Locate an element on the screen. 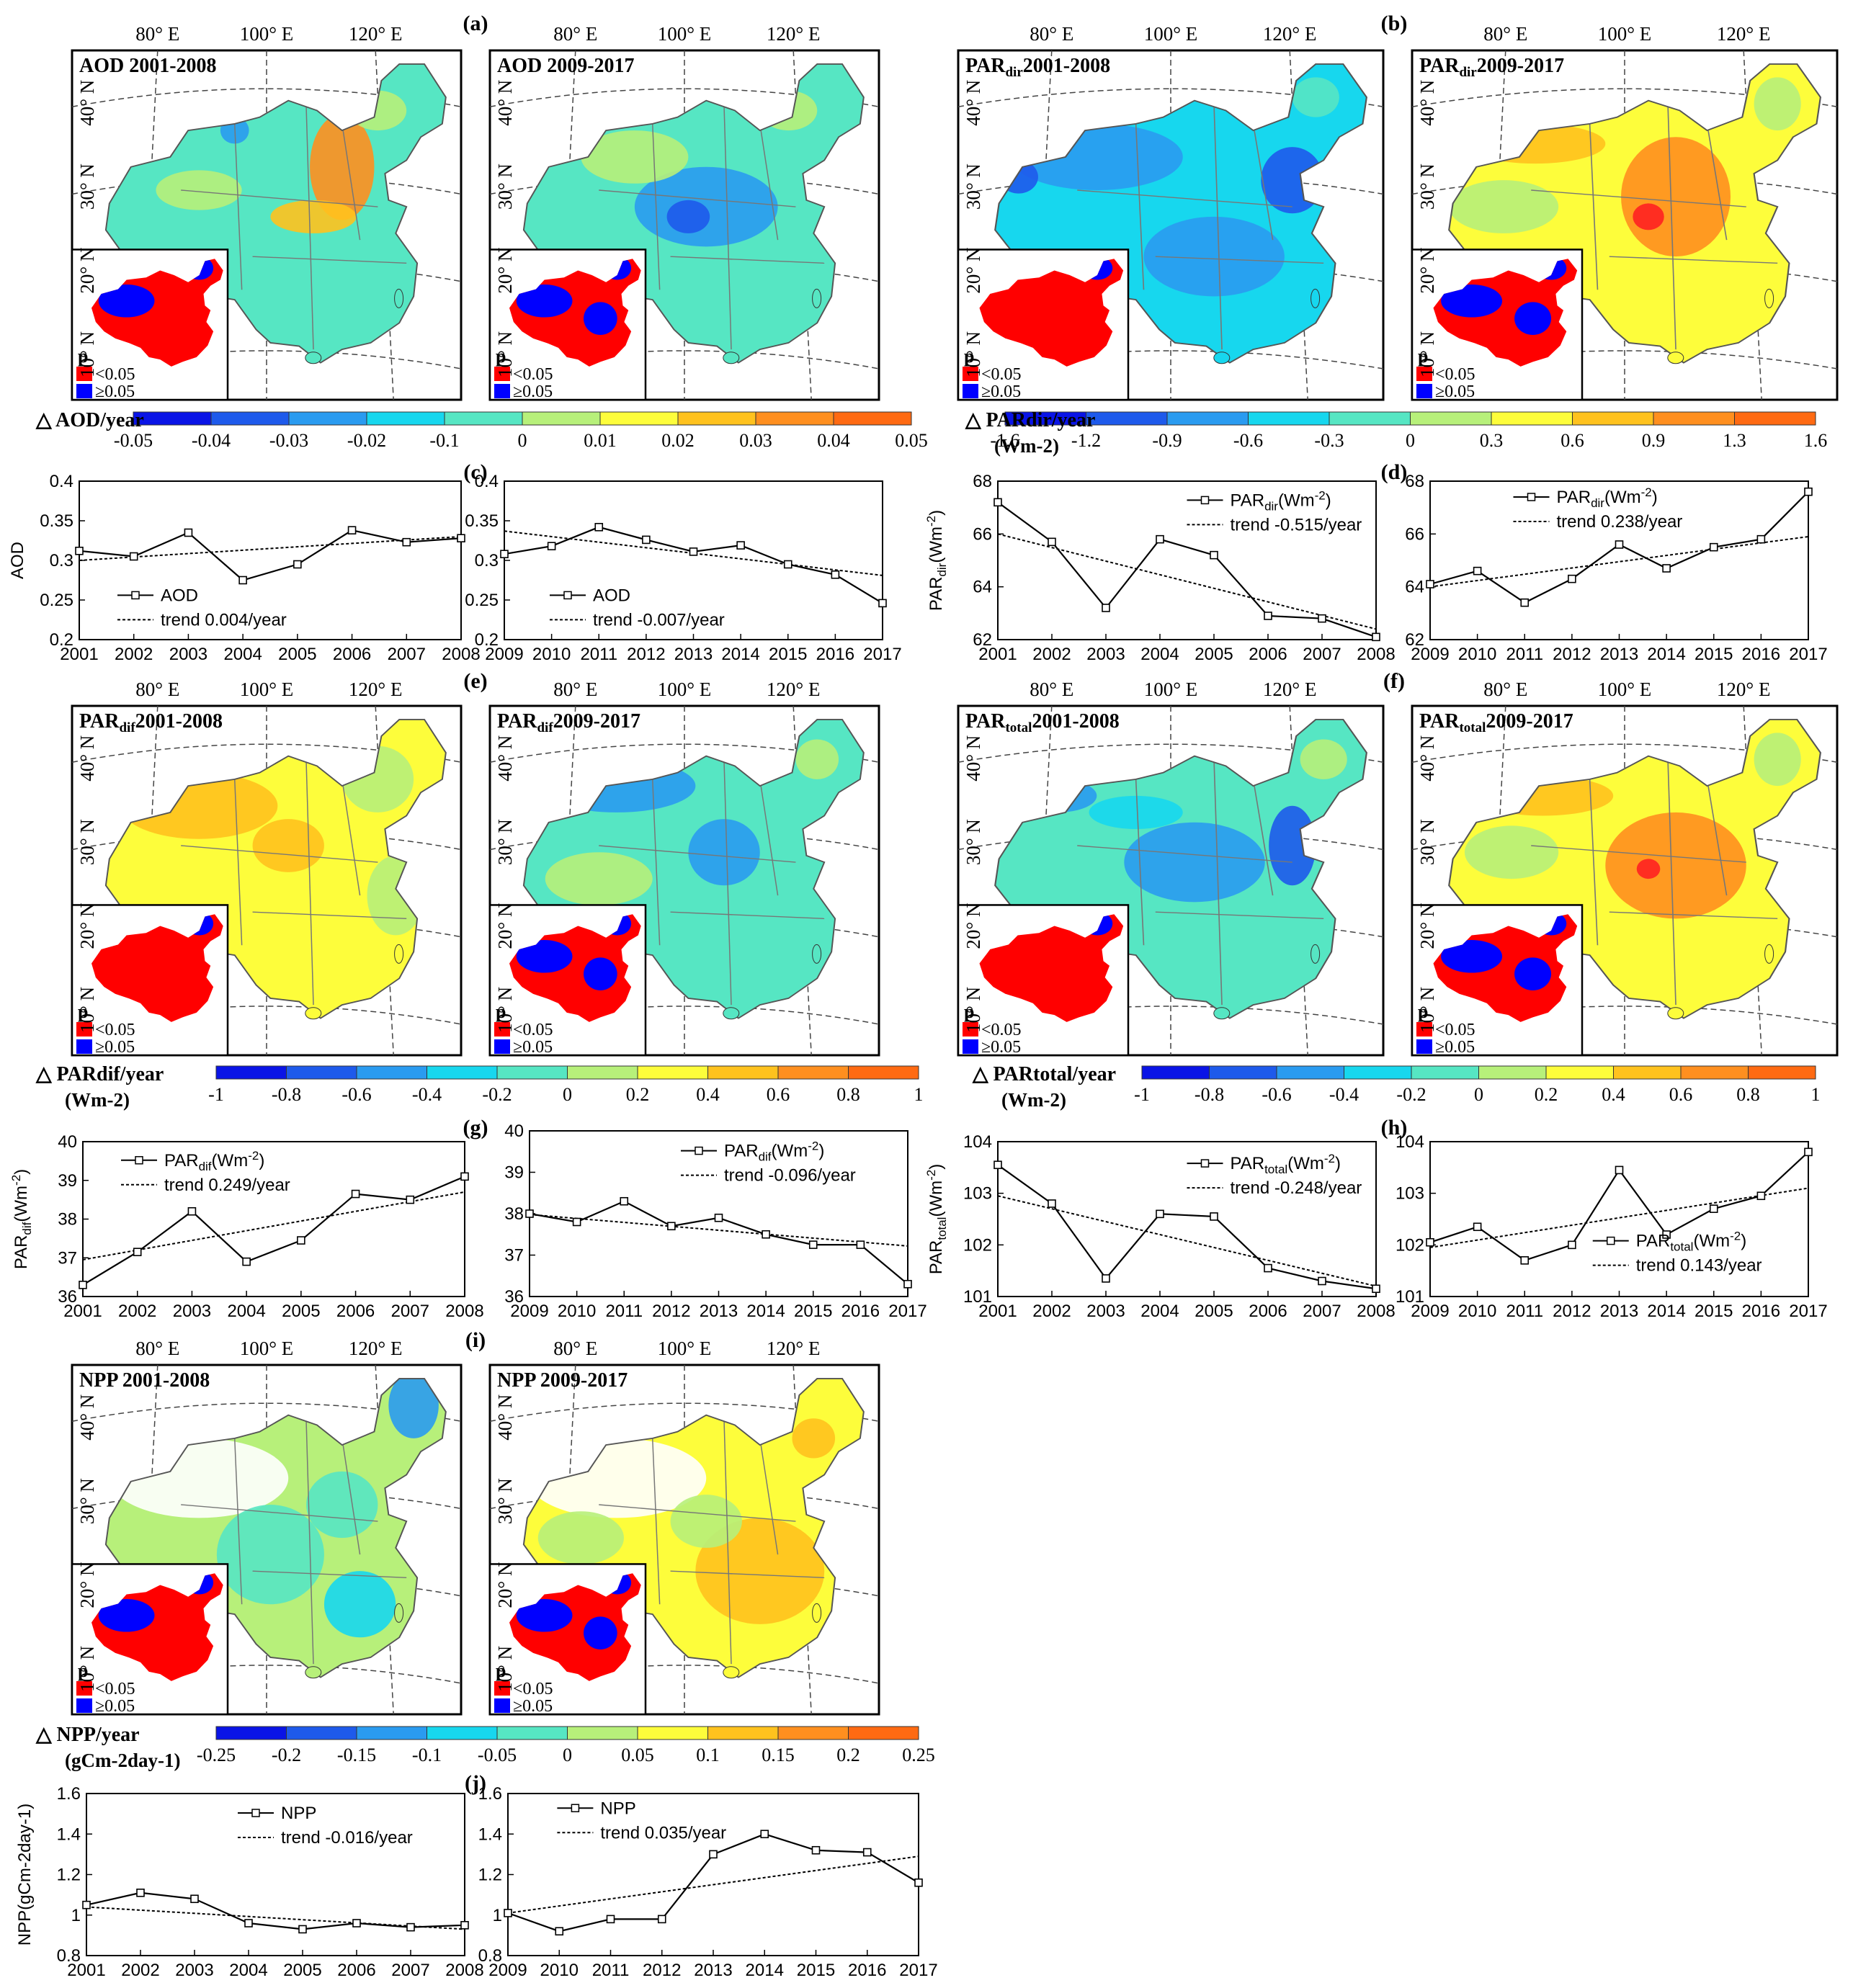  x-tick-label: 2015 is located at coordinates (813, 1311).